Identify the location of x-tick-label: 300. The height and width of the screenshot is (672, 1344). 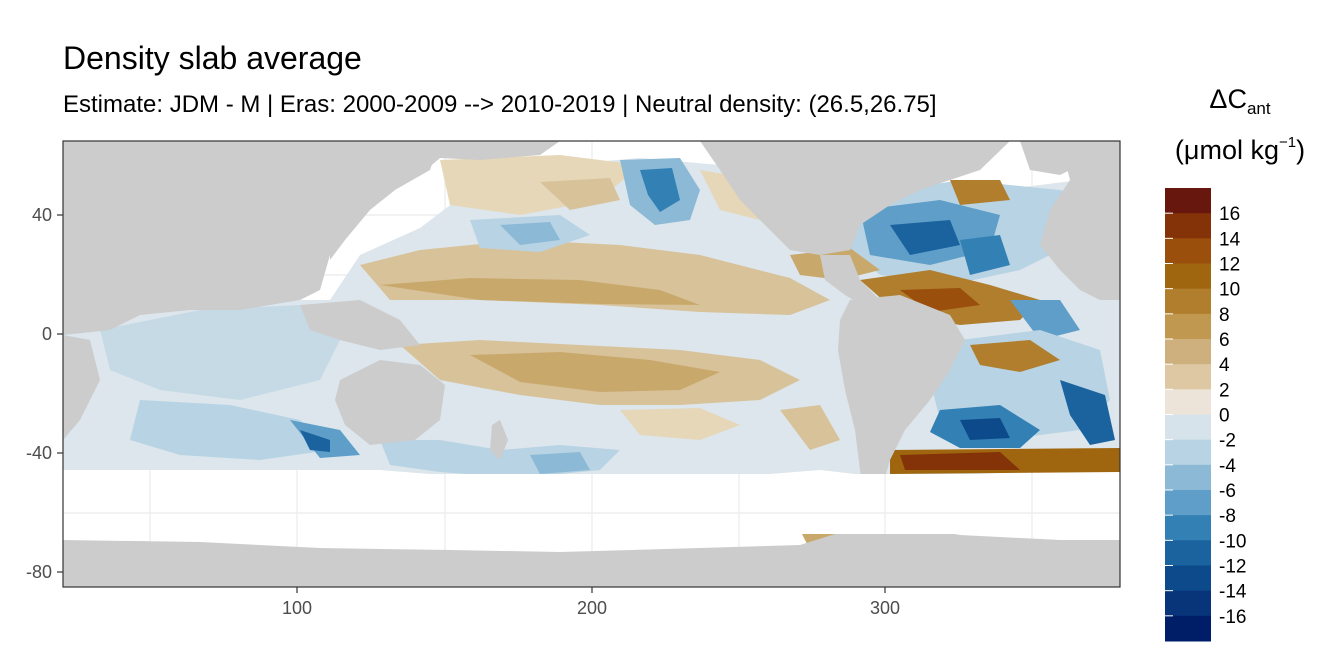
(885, 608).